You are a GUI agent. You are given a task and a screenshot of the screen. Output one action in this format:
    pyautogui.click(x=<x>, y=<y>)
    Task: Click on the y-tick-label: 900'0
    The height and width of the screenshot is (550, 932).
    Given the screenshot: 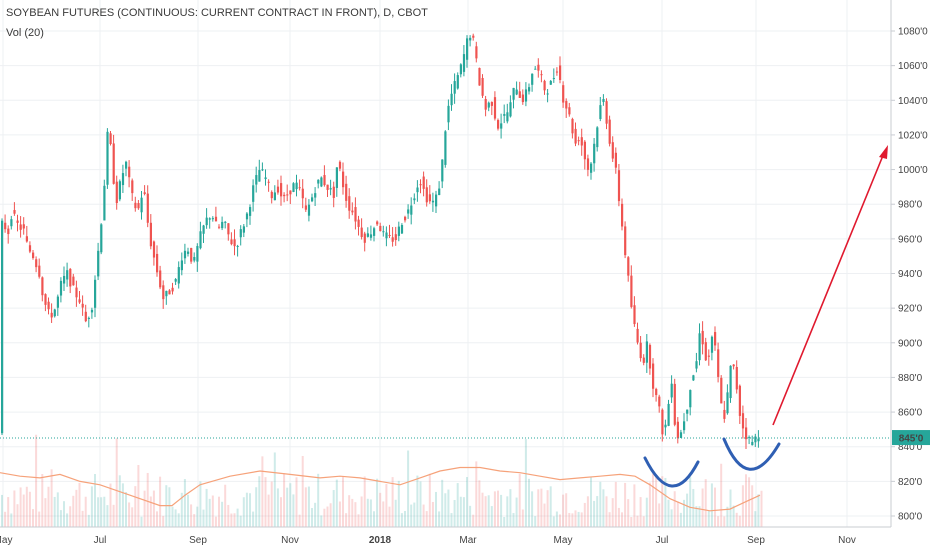 What is the action you would take?
    pyautogui.click(x=910, y=343)
    